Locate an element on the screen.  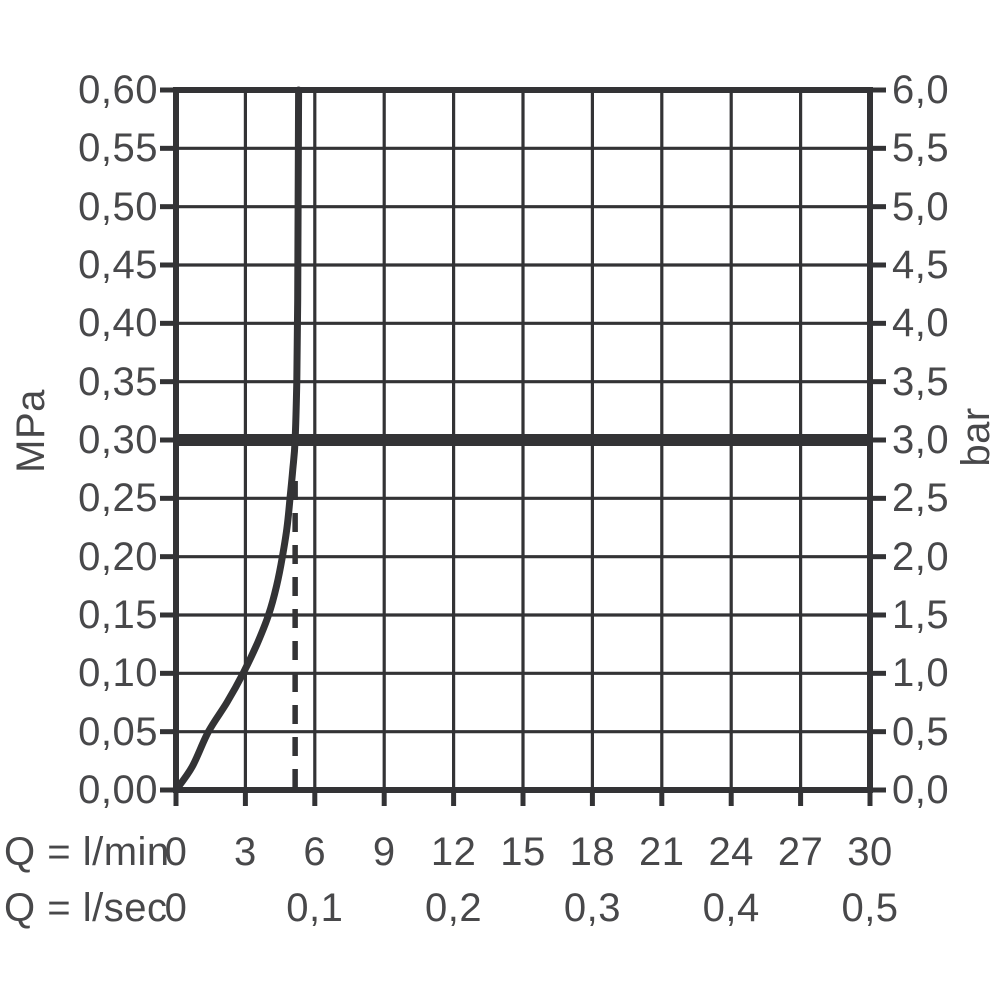
lsec-tick-label: 0,3 is located at coordinates (592, 908).